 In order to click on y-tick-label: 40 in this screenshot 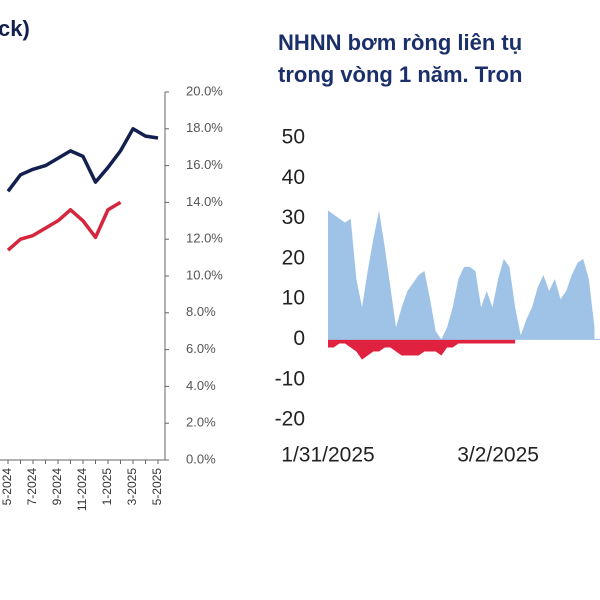, I will do `click(293, 177)`.